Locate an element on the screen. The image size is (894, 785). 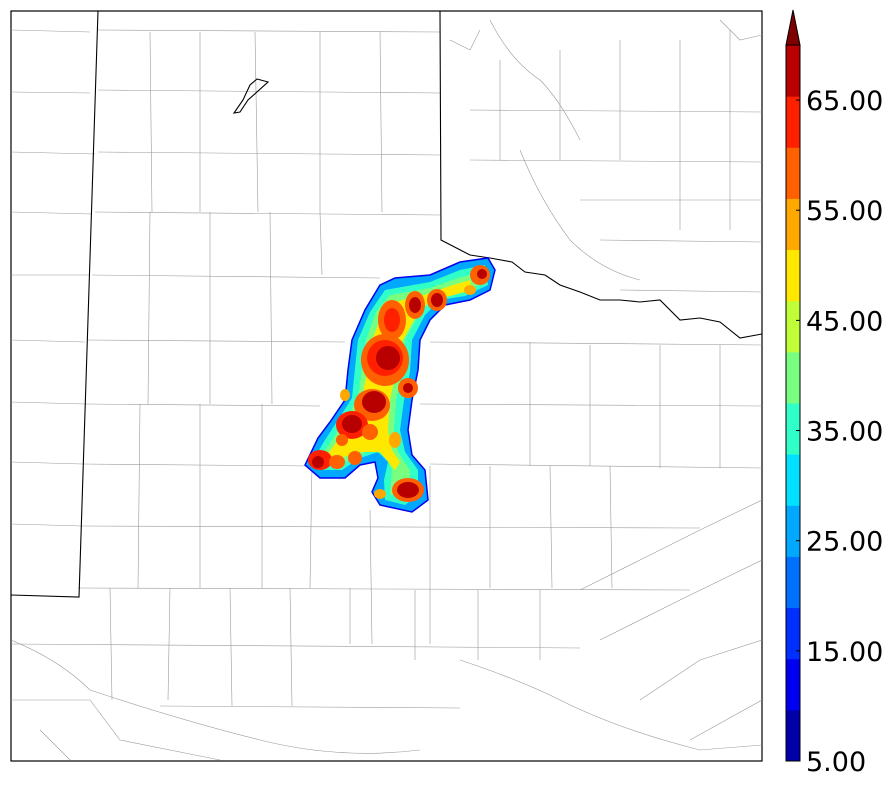
colorbar-tick-label: 5.00 is located at coordinates (836, 762).